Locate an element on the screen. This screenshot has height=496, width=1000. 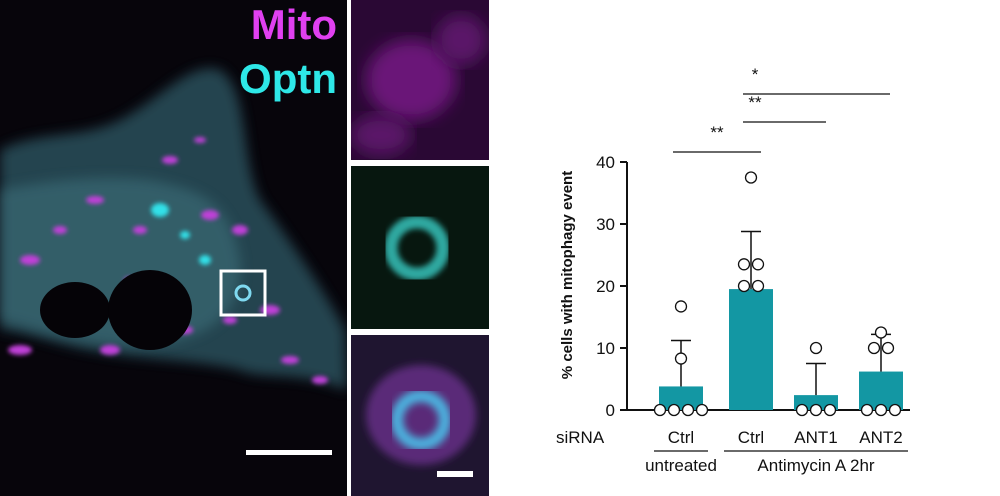
group-label: Antimycin A 2hr is located at coordinates (816, 465).